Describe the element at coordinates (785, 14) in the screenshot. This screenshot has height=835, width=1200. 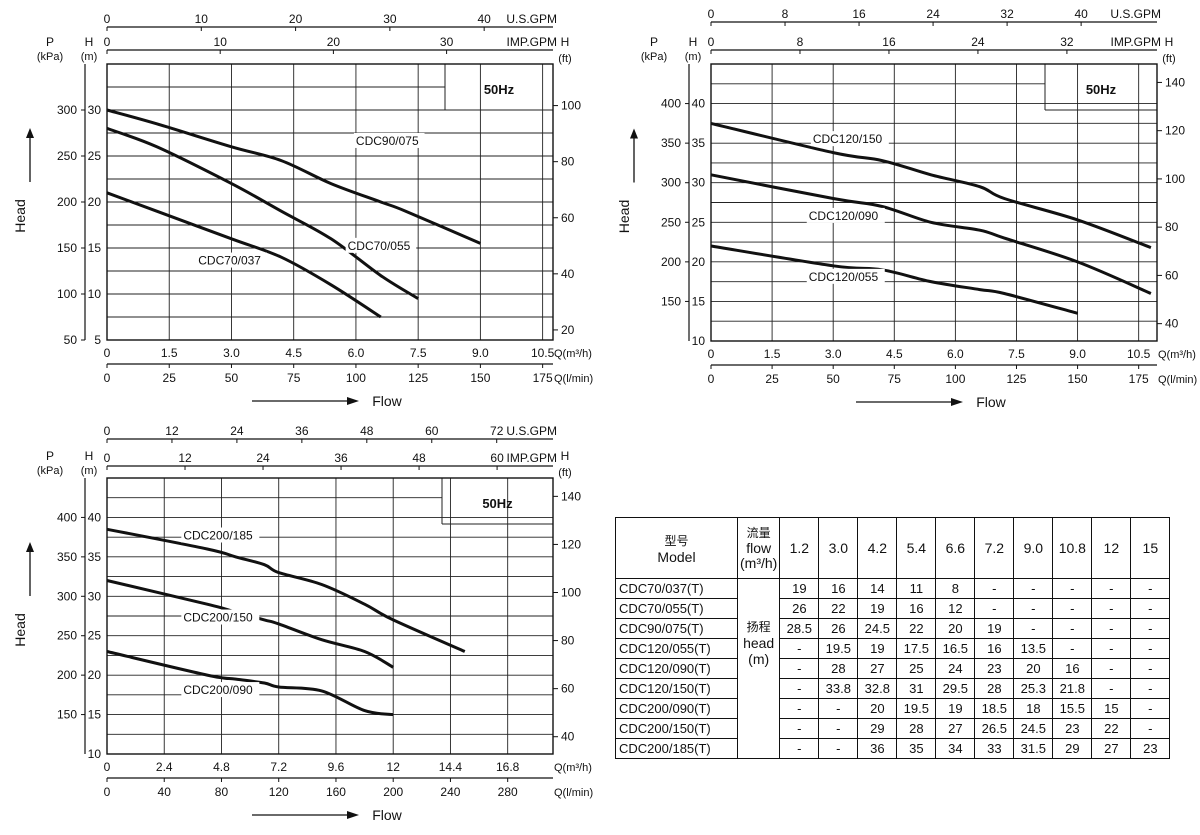
I see `top-axis-tick-label: 8` at that location.